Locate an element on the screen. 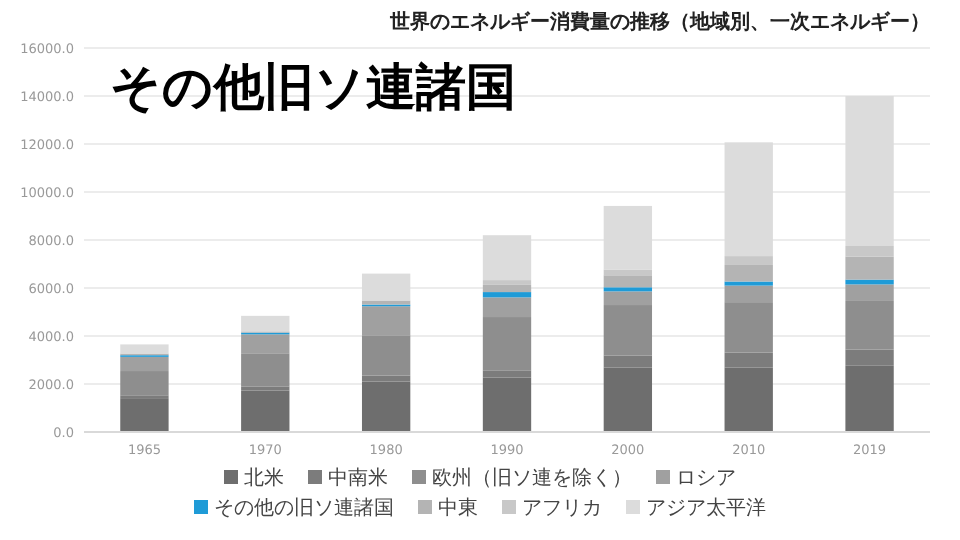 This screenshot has height=540, width=960. annotation: その他旧ソ連諸国 is located at coordinates (313, 87).